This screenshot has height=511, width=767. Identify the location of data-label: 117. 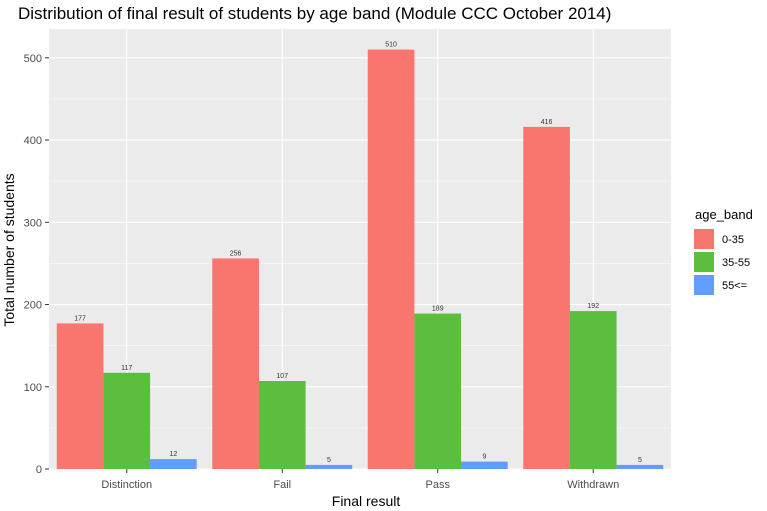
(126, 368).